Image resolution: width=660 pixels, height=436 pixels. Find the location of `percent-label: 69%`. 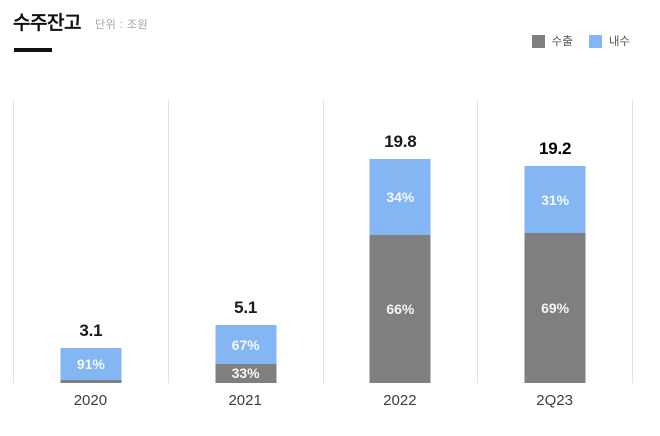

percent-label: 69% is located at coordinates (555, 308).